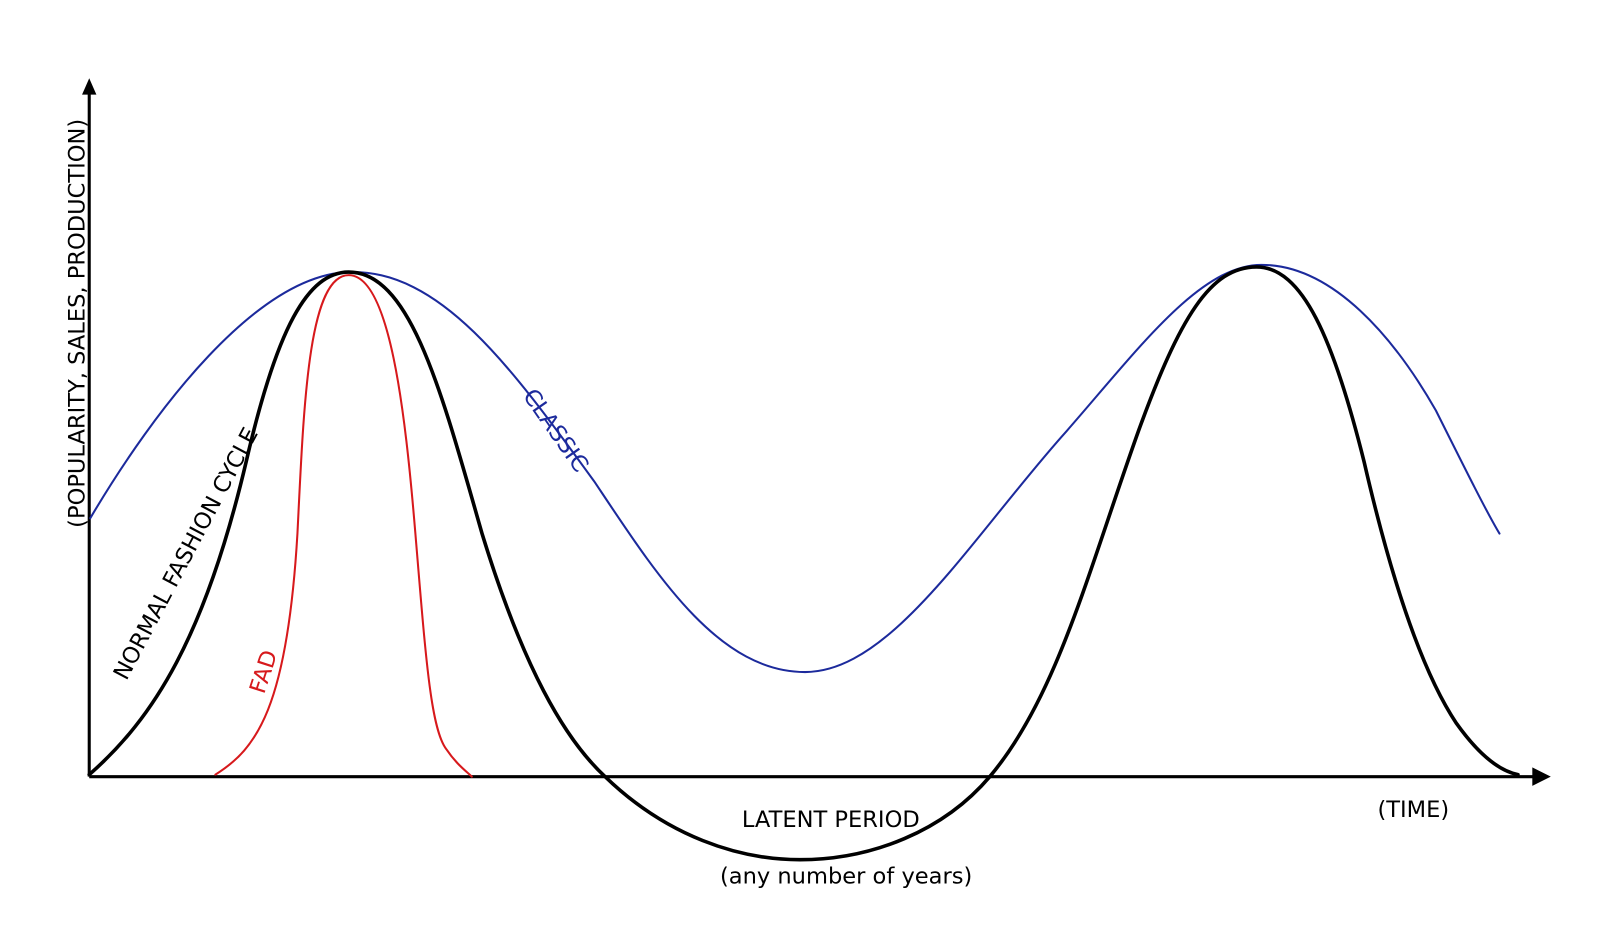 This screenshot has height=941, width=1600. Describe the element at coordinates (1413, 810) in the screenshot. I see `x-axis-label: (TIME)` at that location.